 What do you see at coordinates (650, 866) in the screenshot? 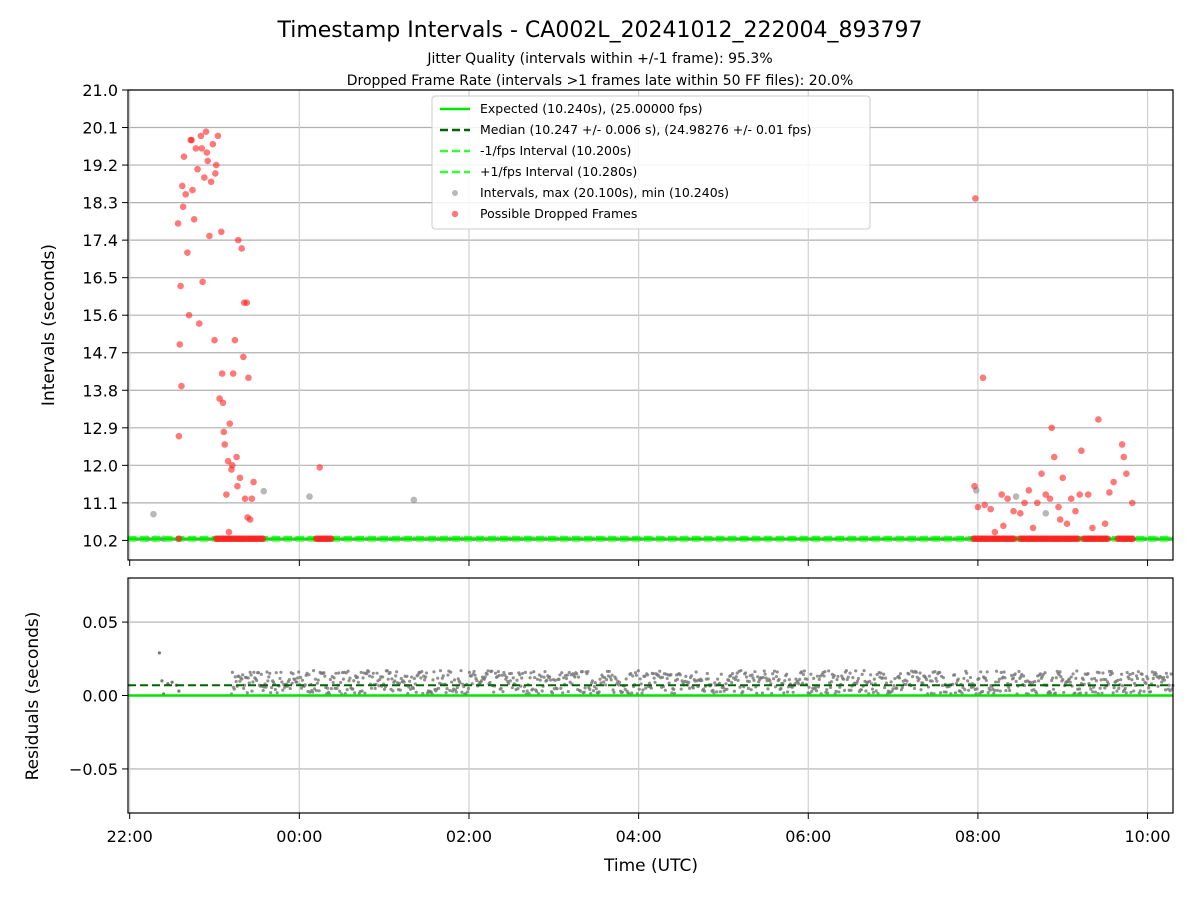
I see `x-axis-label: Time (UTC)` at bounding box center [650, 866].